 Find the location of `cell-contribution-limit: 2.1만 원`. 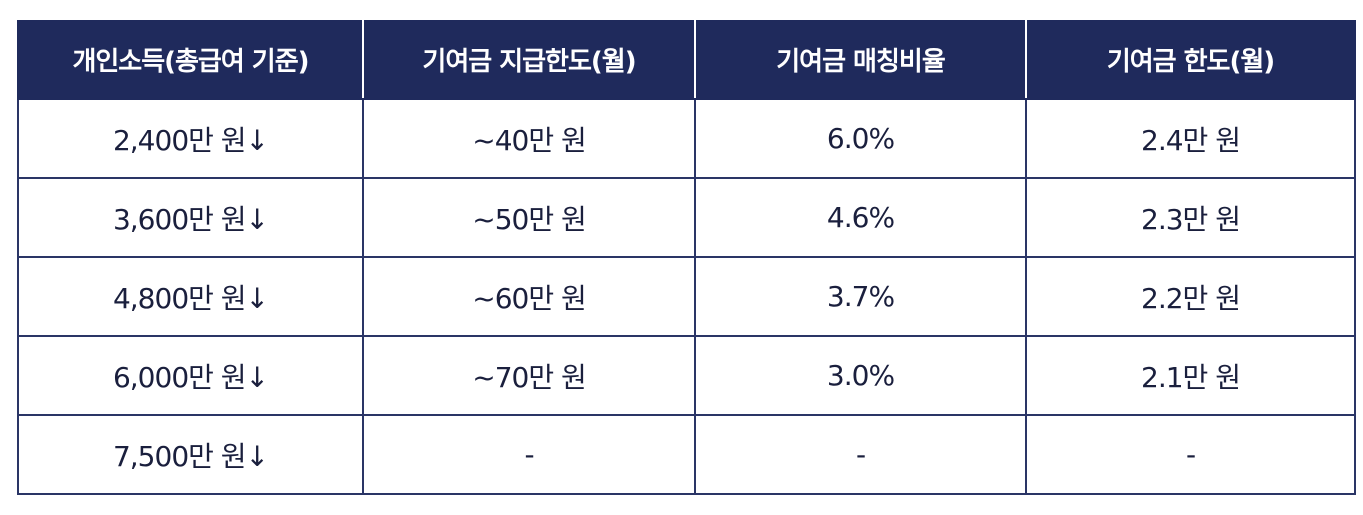

cell-contribution-limit: 2.1만 원 is located at coordinates (1190, 375).